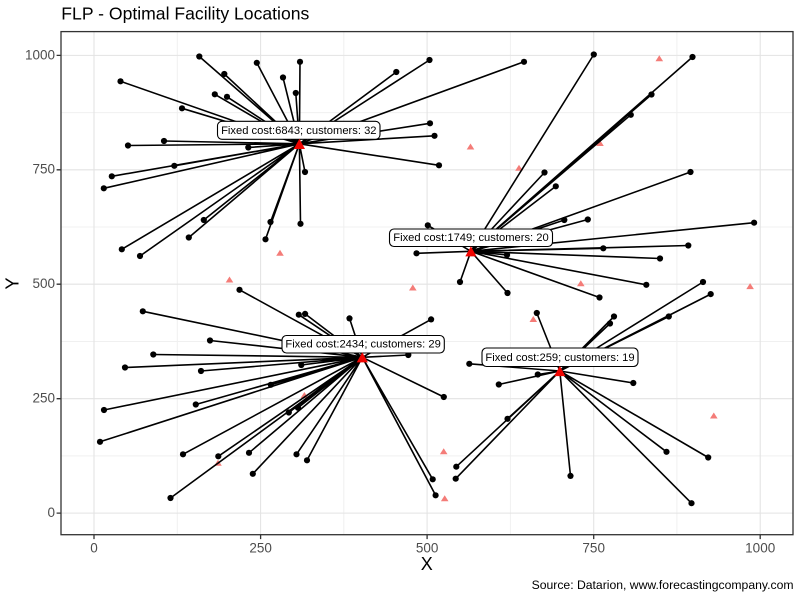 Image resolution: width=800 pixels, height=600 pixels. Describe the element at coordinates (12, 283) in the screenshot. I see `svg-text: Y` at that location.